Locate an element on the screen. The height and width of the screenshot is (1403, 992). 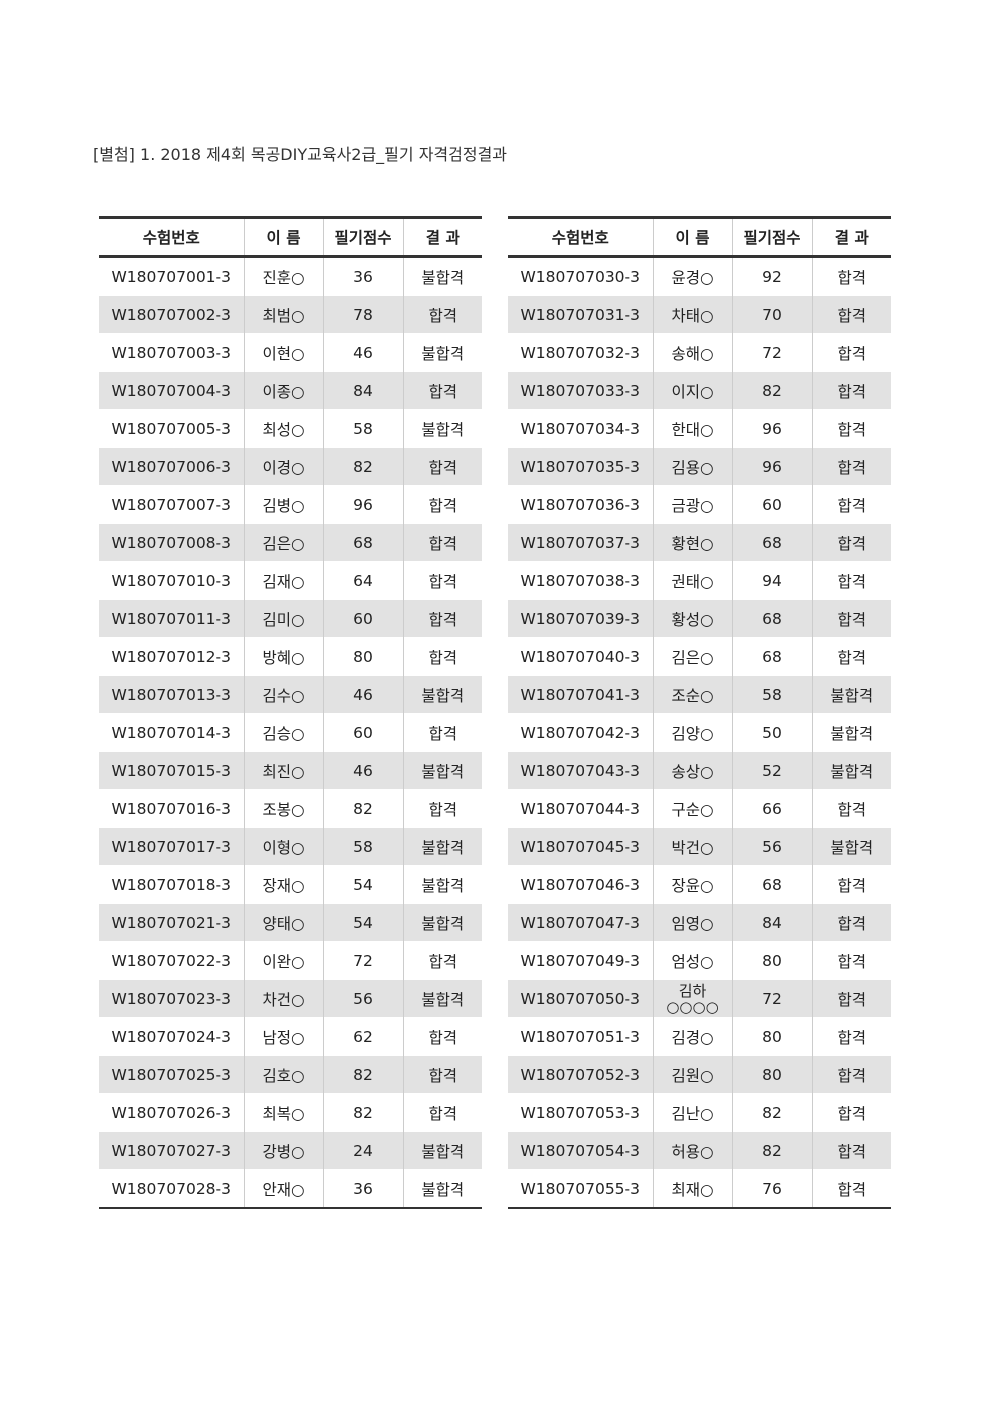
exam-number-cell: W180707010-3 is located at coordinates (171, 580).